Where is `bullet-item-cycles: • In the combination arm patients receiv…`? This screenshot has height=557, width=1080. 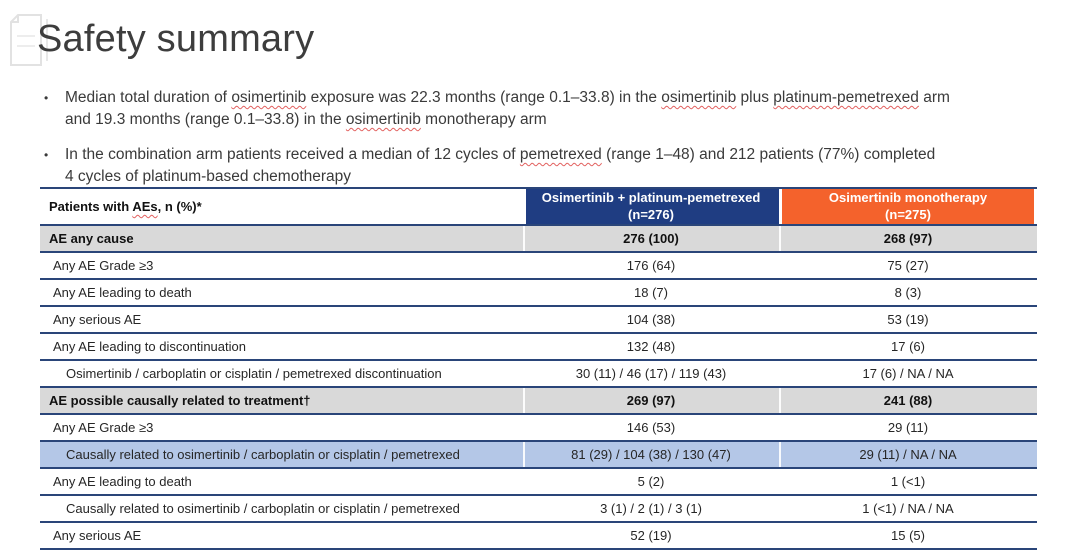
bullet-item-cycles: • In the combination arm patients receiv… is located at coordinates (545, 166).